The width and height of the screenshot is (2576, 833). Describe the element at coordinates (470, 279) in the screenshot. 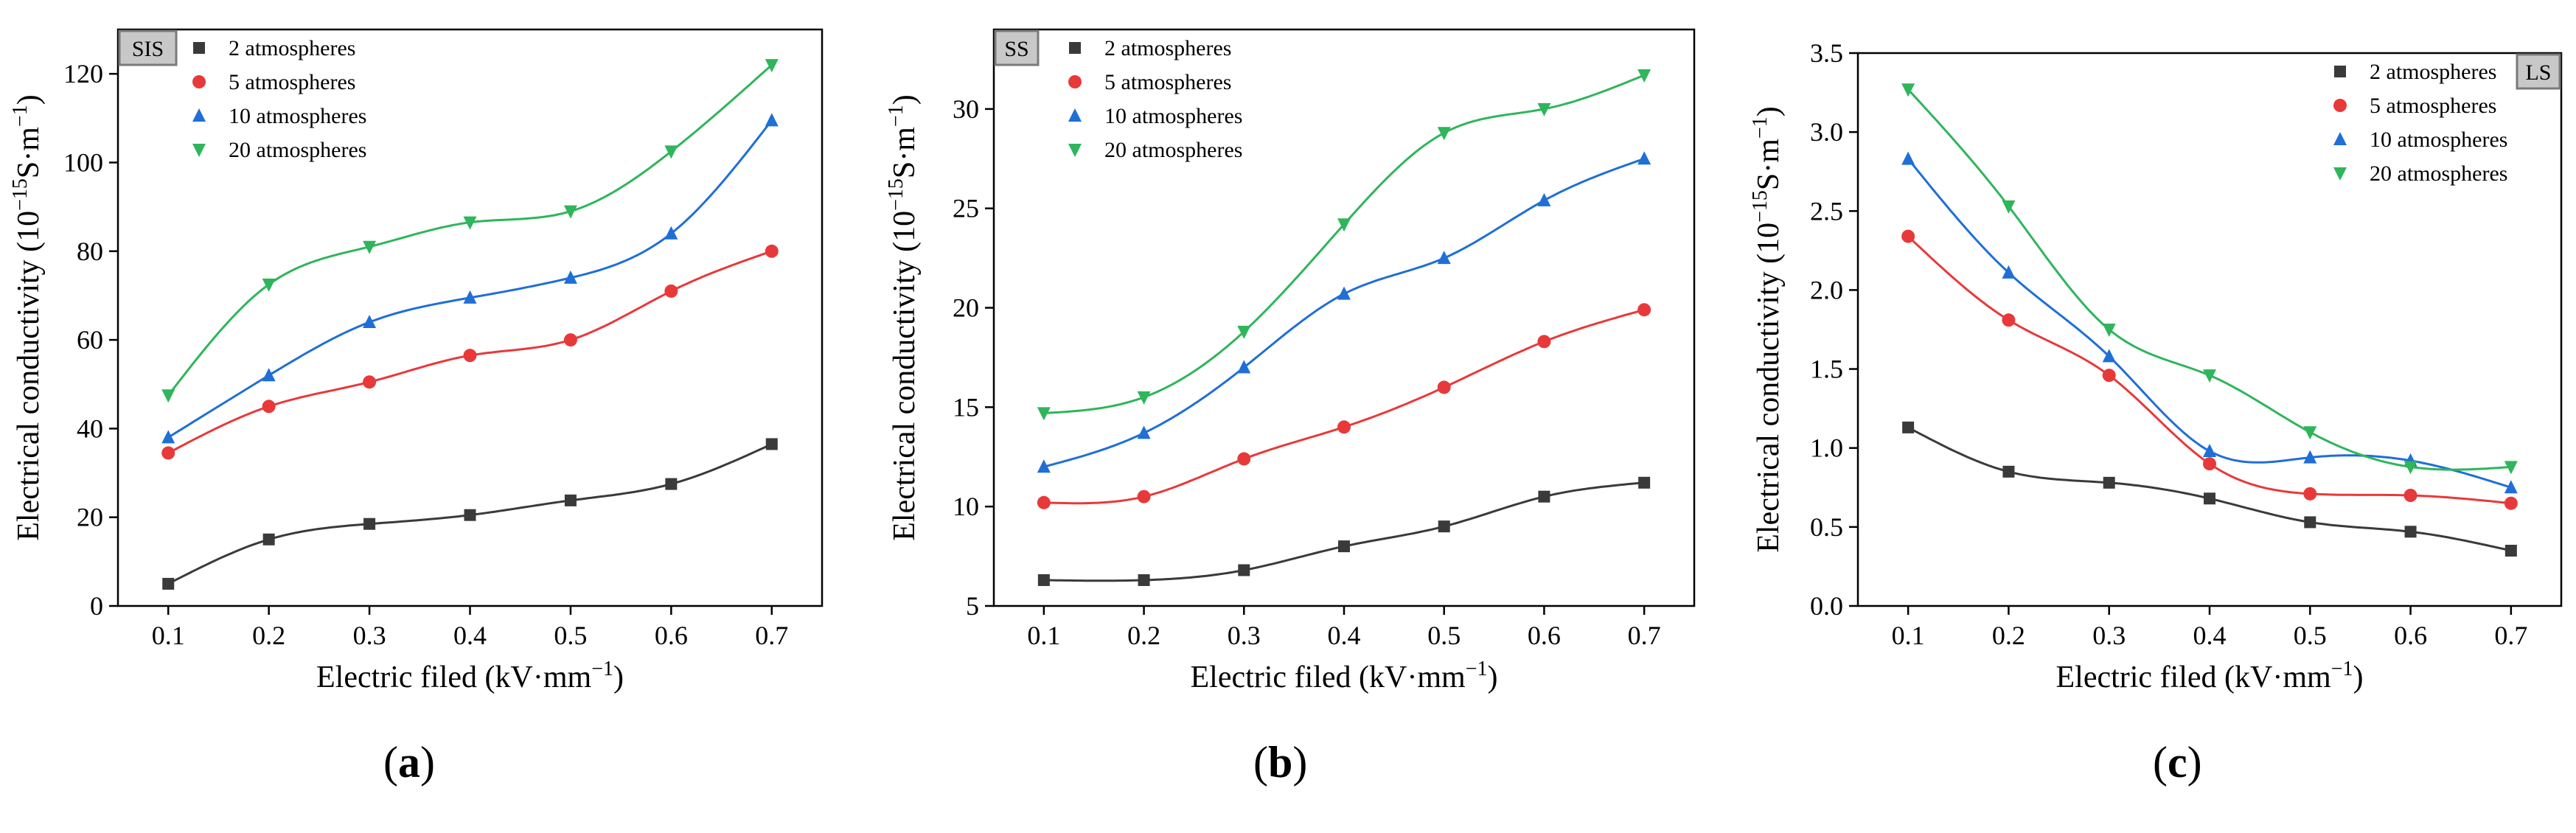

I see `panel-a-series-10-atmospheres-fit-line` at that location.